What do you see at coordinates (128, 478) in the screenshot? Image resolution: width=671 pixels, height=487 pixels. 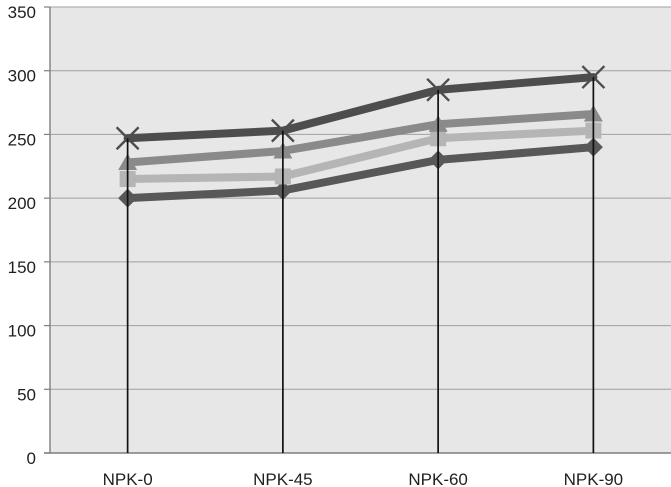 I see `x-axis-category-label: NPK-0` at bounding box center [128, 478].